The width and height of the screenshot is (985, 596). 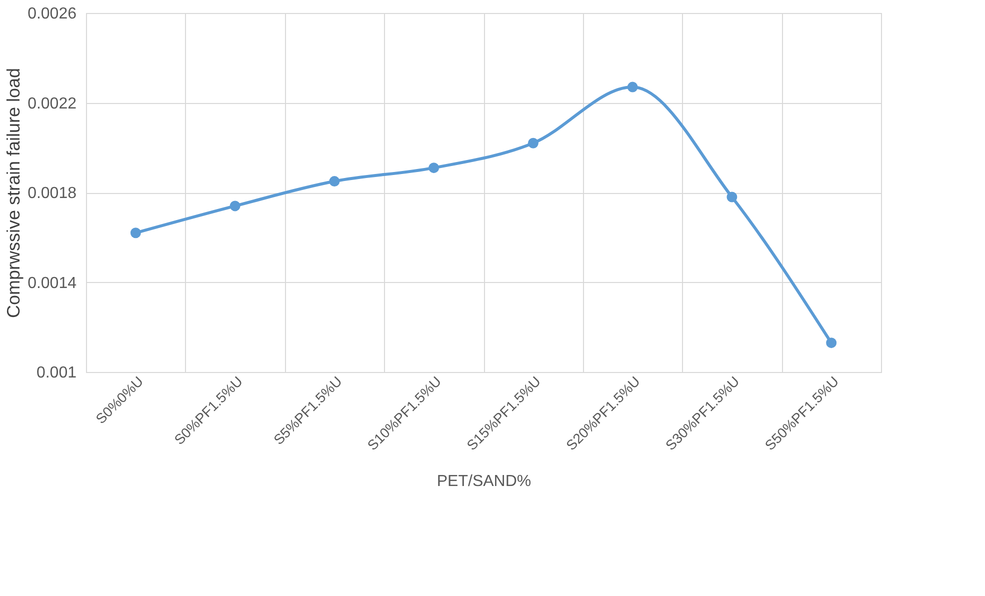 What do you see at coordinates (56, 373) in the screenshot?
I see `y-tick-label: 0.001` at bounding box center [56, 373].